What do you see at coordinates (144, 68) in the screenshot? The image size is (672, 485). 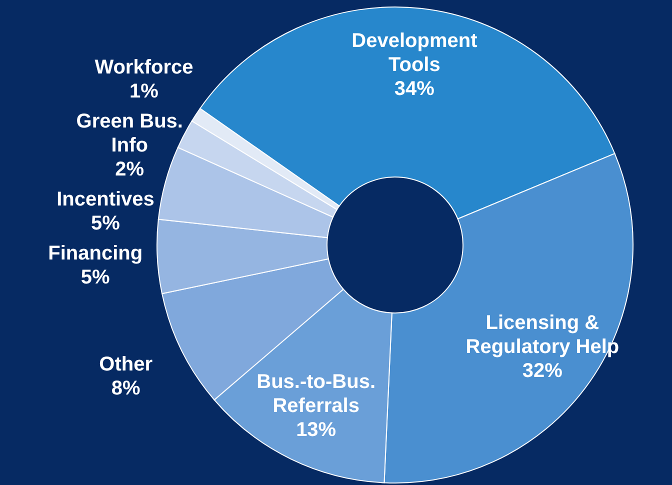 I see `slice-label: Workforce` at bounding box center [144, 68].